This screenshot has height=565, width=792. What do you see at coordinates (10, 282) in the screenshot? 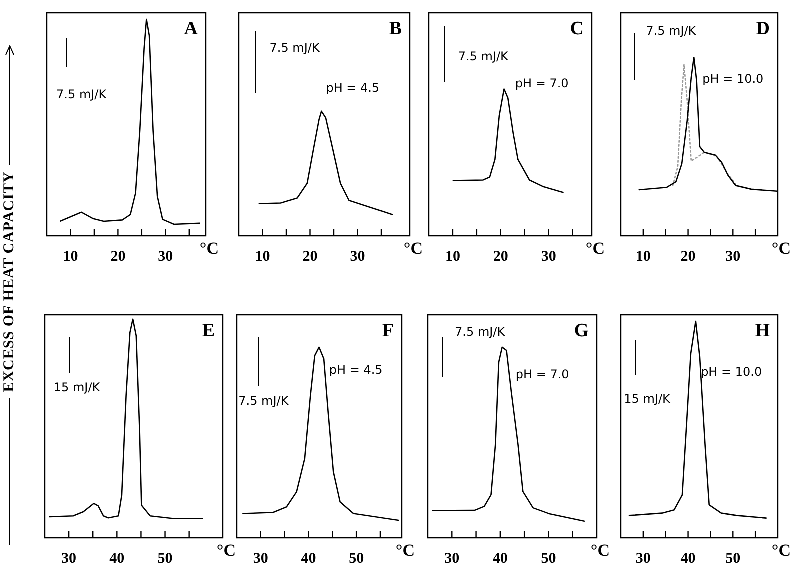
I see `y-axis-title: EXCESS OF HEAT CAPACITY` at bounding box center [10, 282].